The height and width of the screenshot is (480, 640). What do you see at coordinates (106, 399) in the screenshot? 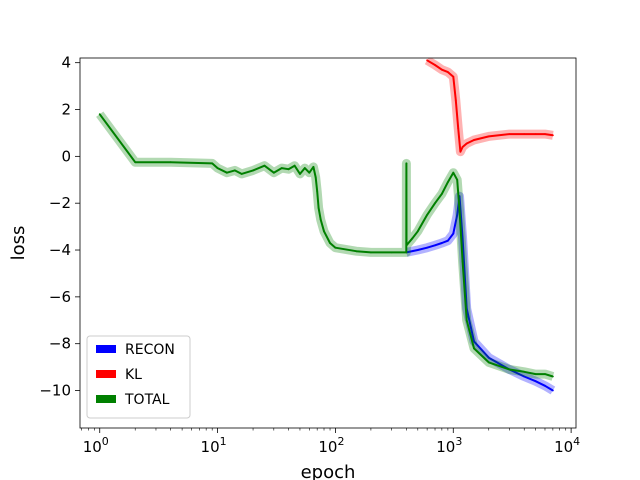
I see `legend-swatch-total` at bounding box center [106, 399].